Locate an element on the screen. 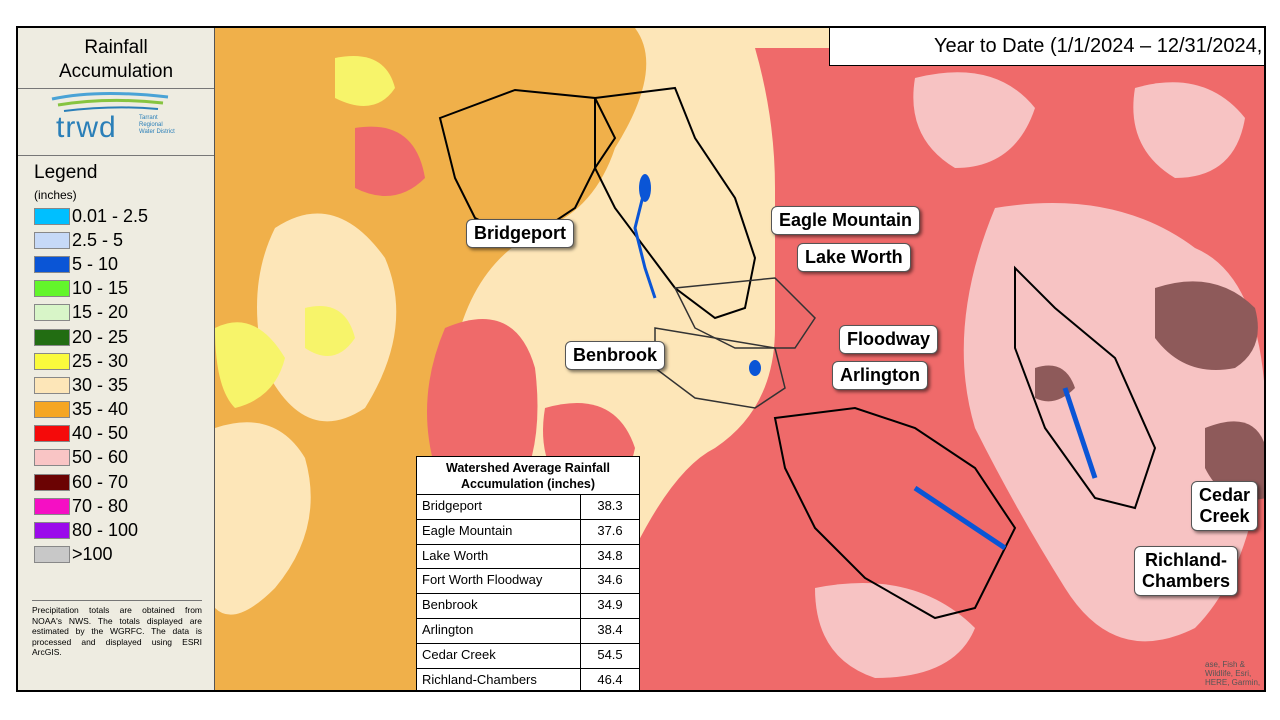 This screenshot has height=720, width=1280. legend-units: (inches) is located at coordinates (55, 195).